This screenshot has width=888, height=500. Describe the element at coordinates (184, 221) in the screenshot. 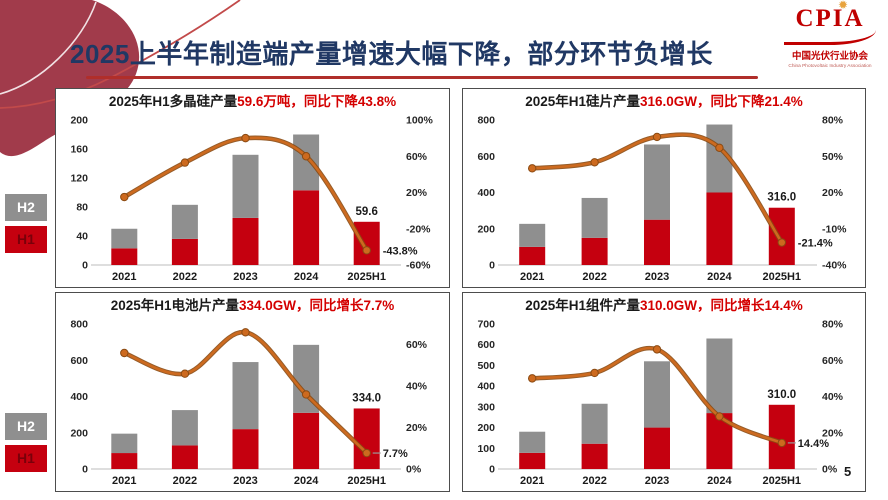

I see `bar-h2-2022` at that location.